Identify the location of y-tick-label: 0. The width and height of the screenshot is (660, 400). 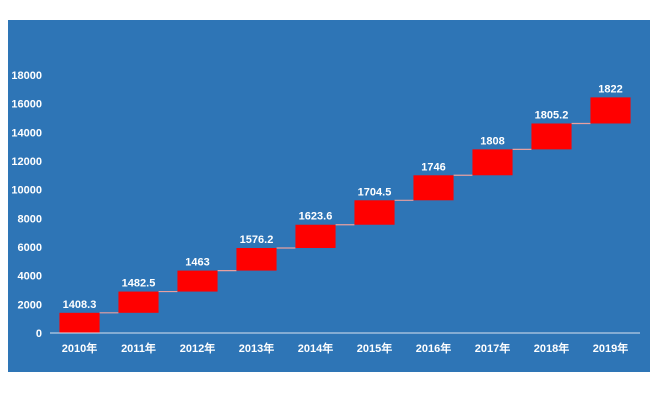
(39, 334).